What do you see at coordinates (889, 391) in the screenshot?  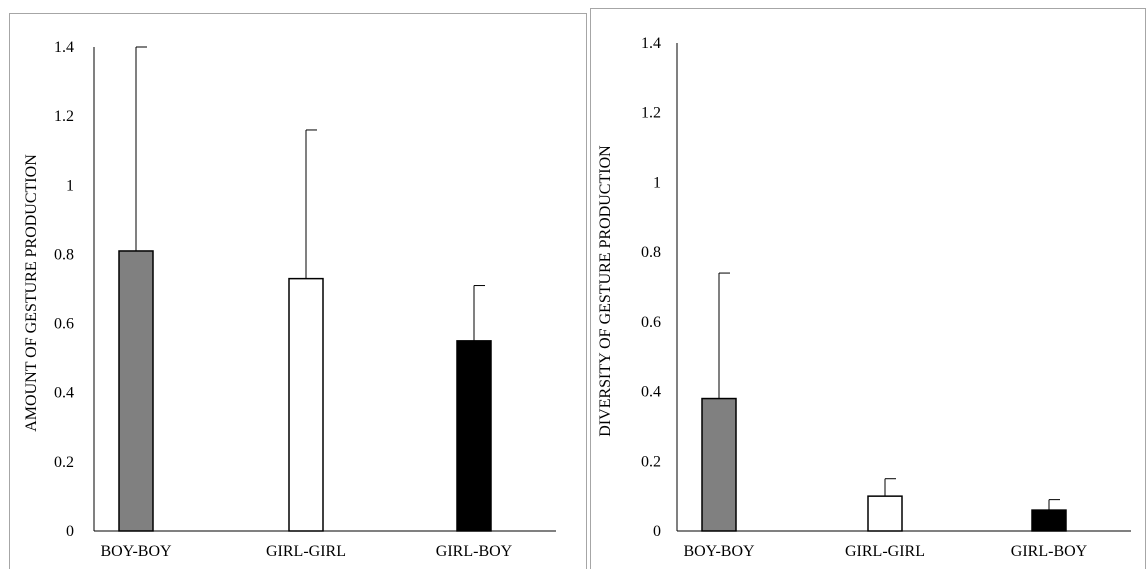 I see `error-bars` at bounding box center [889, 391].